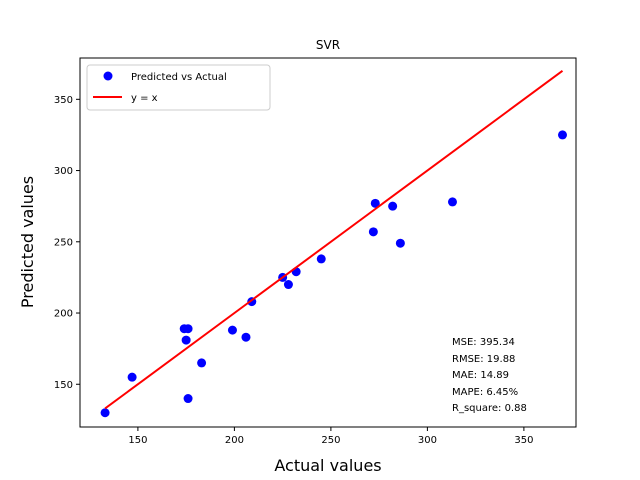 This screenshot has height=480, width=640. I want to click on y-tick-label: 300, so click(63, 171).